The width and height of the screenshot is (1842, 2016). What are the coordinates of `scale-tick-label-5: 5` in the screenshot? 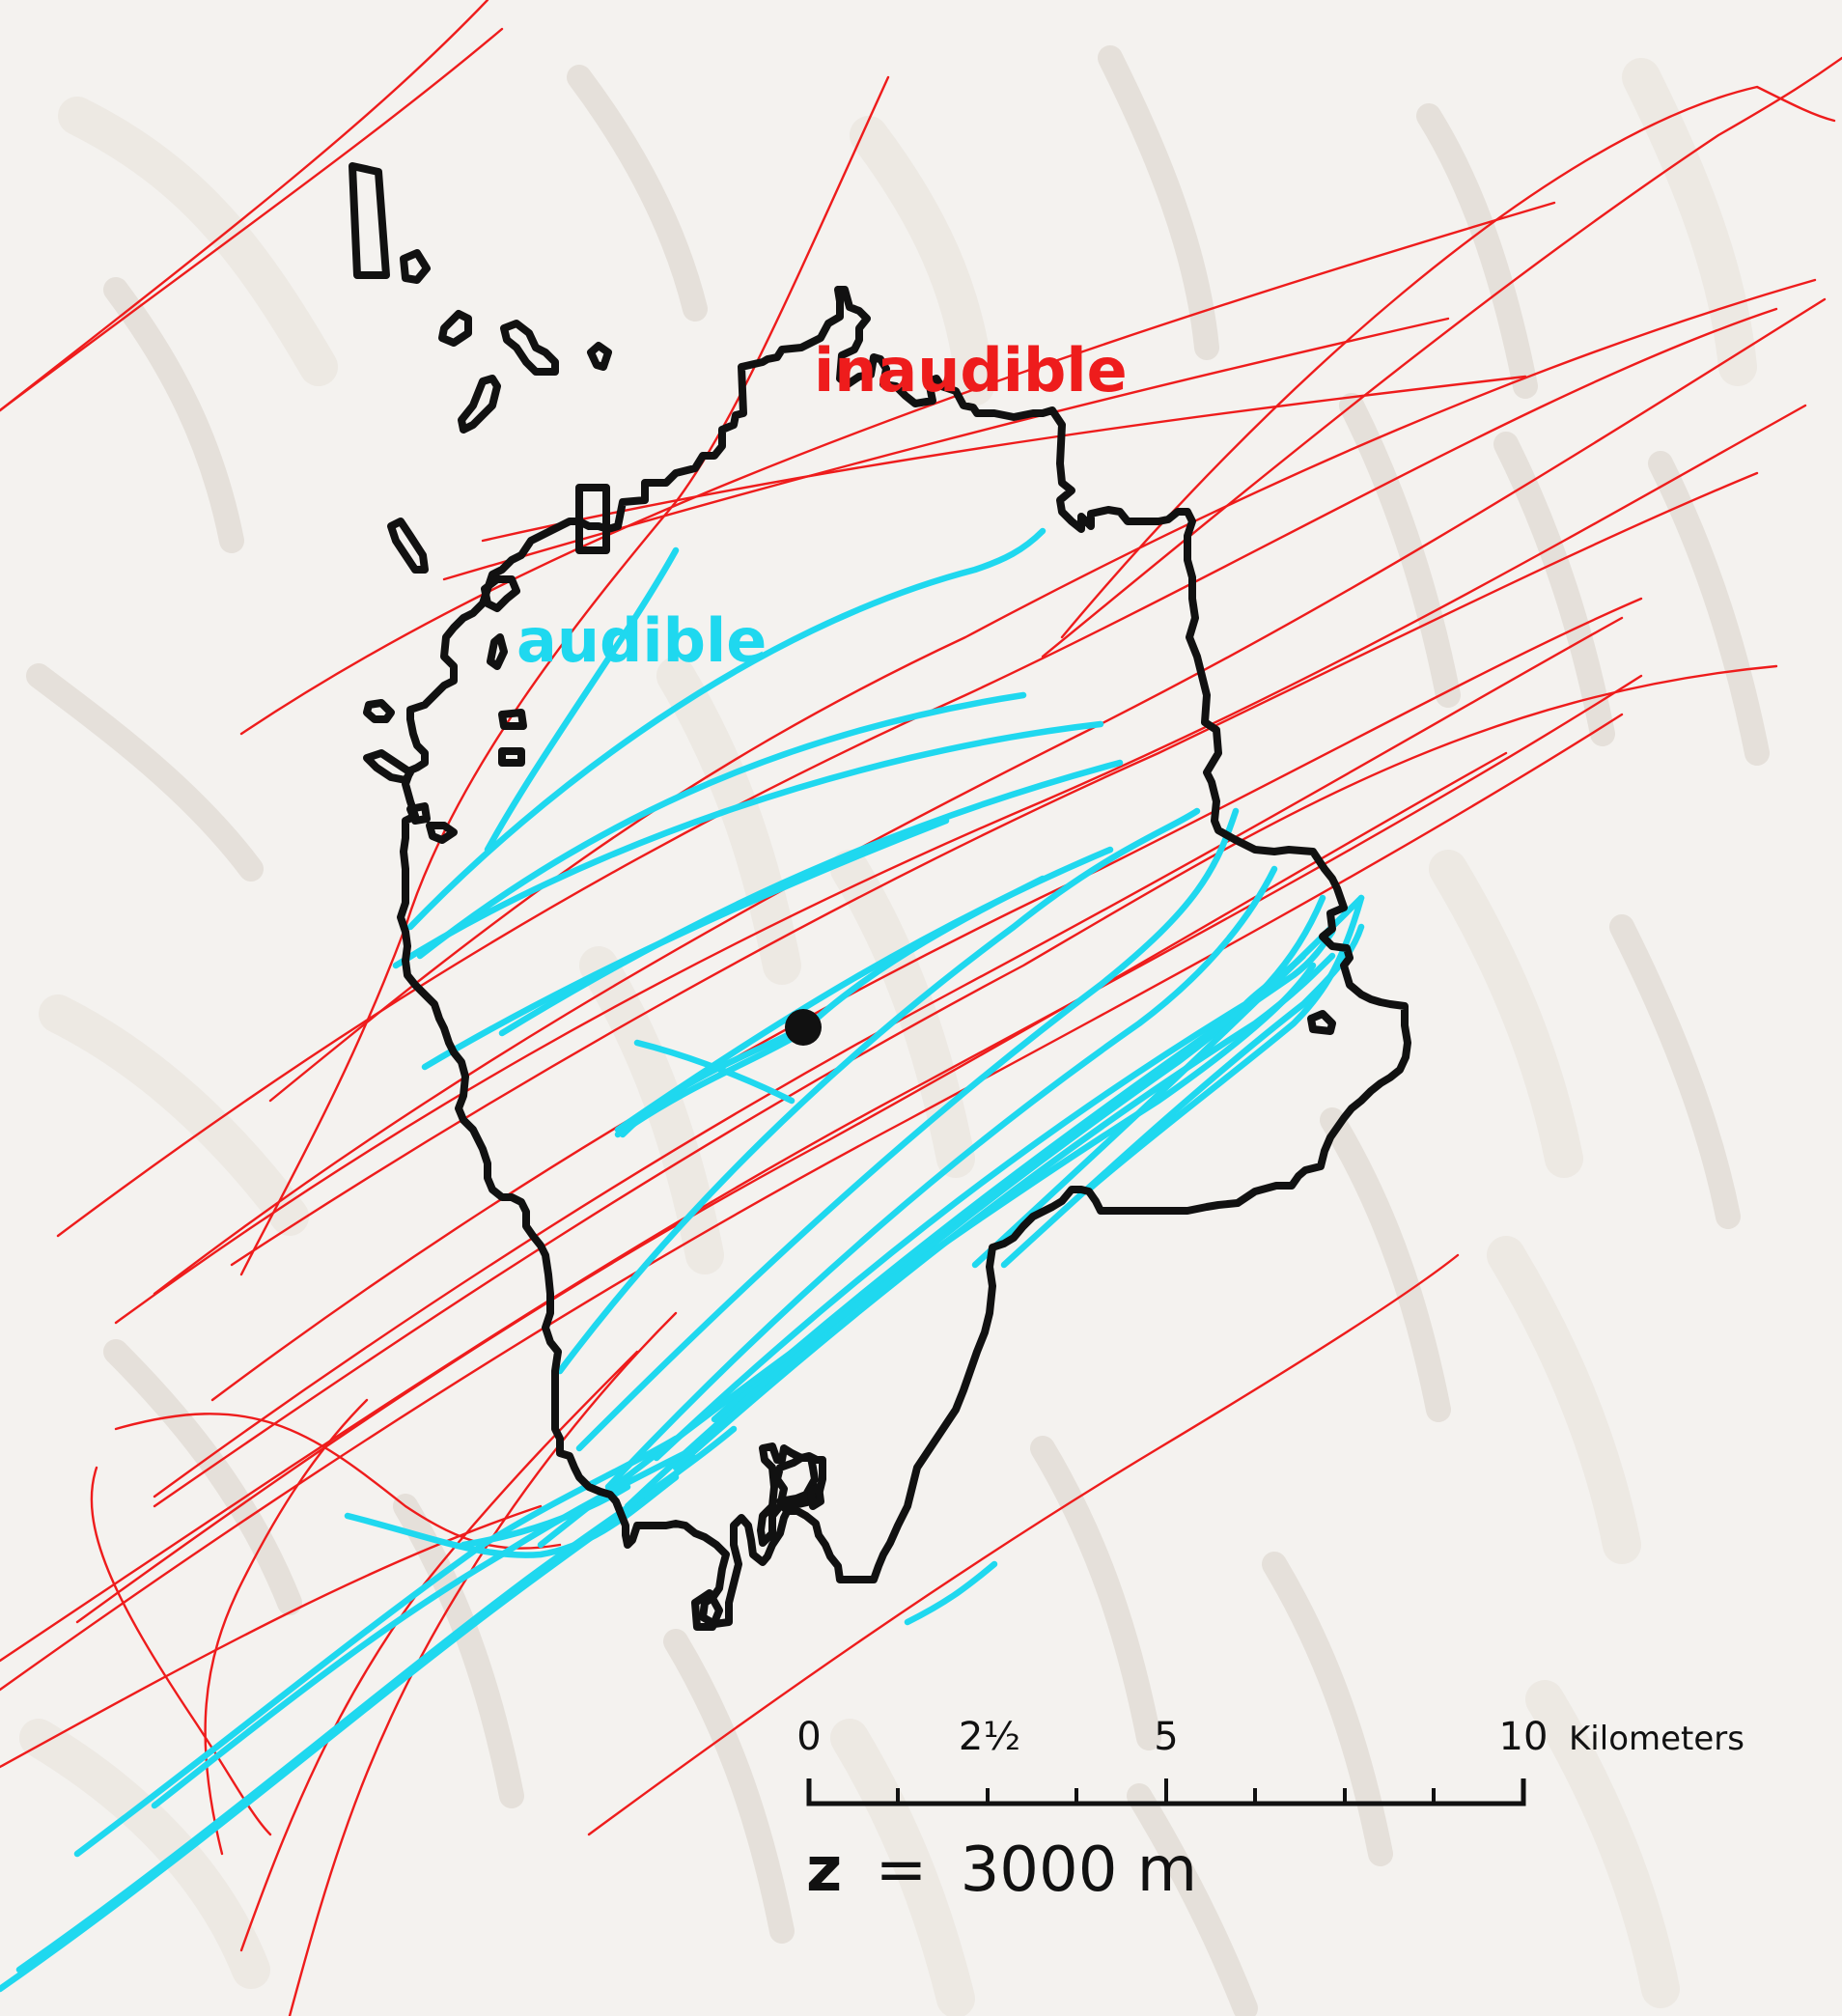 It's located at (1166, 1737).